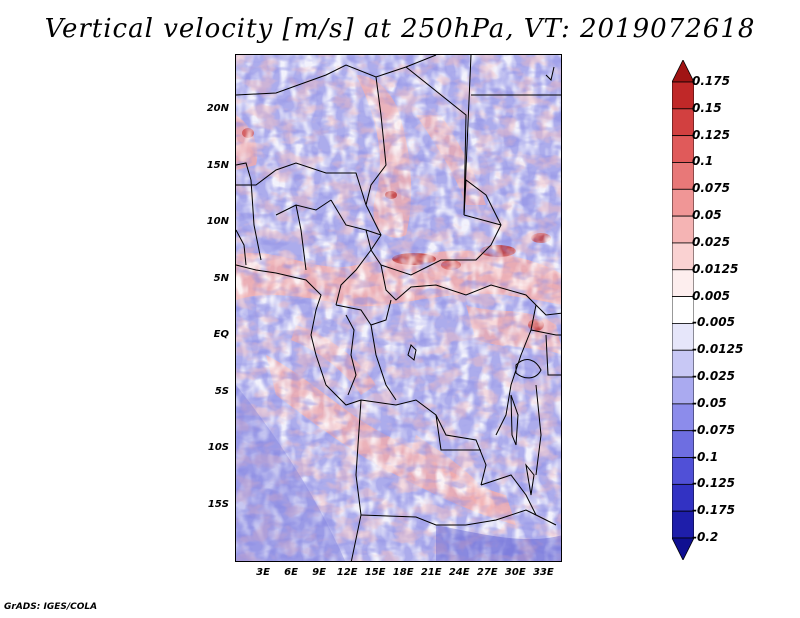 This screenshot has width=800, height=618. I want to click on colorbar-tick-label: 0.1, so click(703, 161).